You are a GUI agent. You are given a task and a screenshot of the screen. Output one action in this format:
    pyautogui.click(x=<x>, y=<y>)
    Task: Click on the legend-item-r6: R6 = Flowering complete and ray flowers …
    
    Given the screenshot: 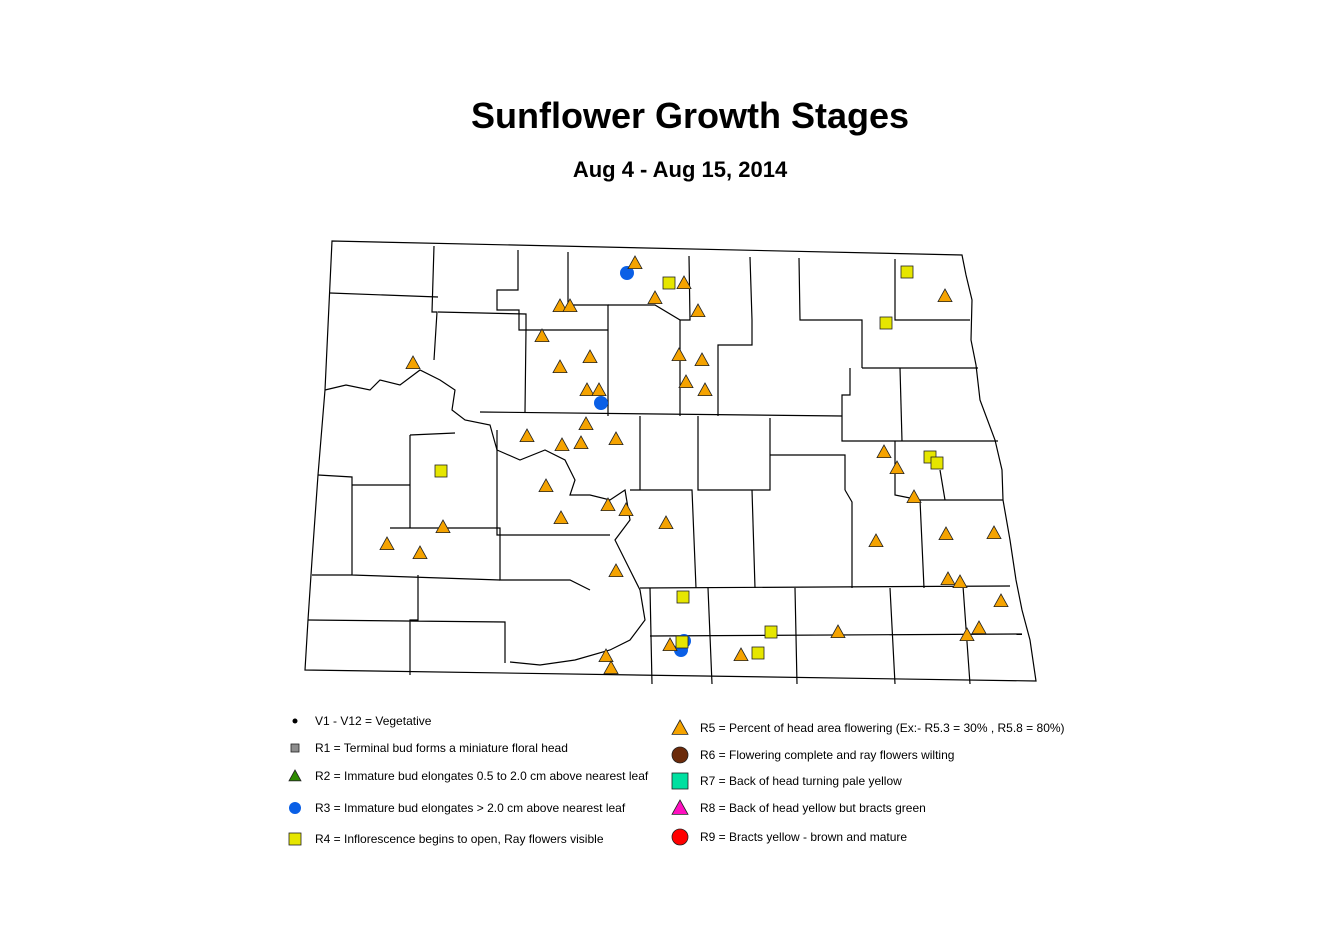 What is the action you would take?
    pyautogui.click(x=812, y=755)
    